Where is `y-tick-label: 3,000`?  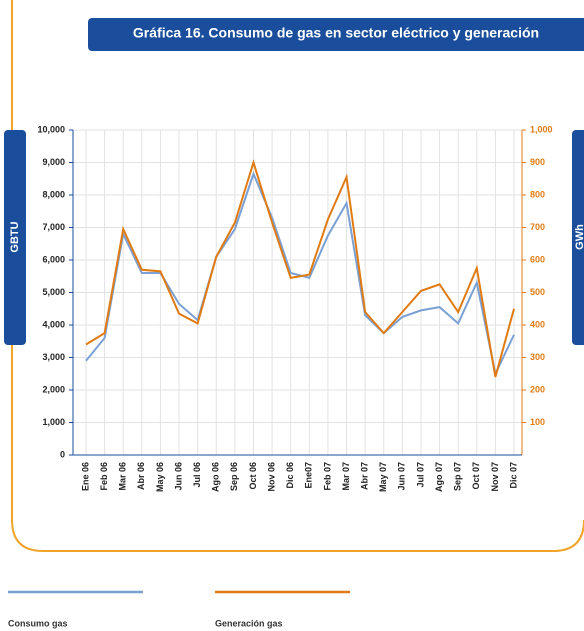
y-tick-label: 3,000 is located at coordinates (53, 357).